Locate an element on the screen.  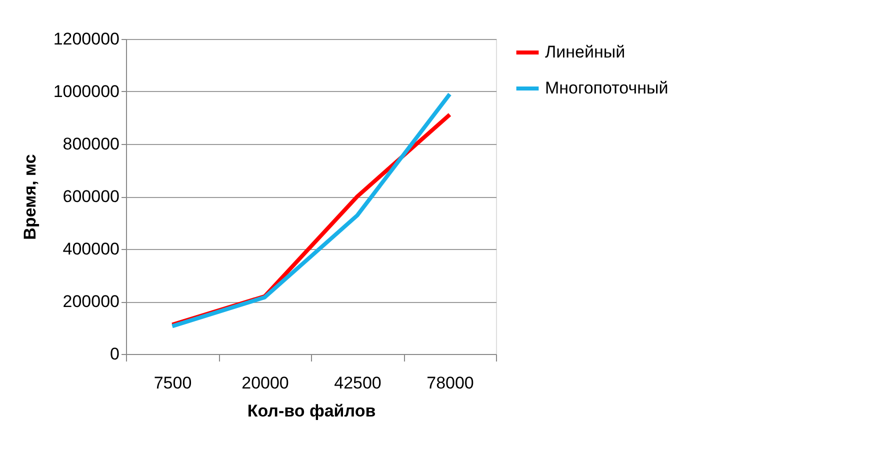
y-tick-label: 1200000 is located at coordinates (86, 39).